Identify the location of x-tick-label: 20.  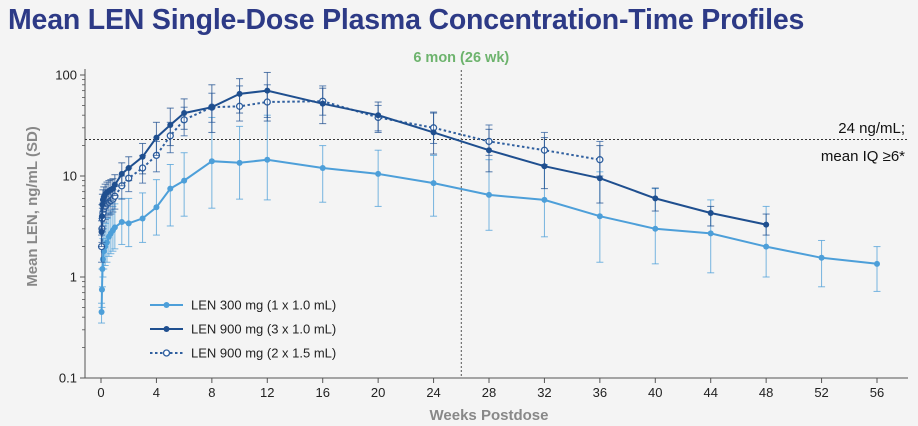
(378, 392).